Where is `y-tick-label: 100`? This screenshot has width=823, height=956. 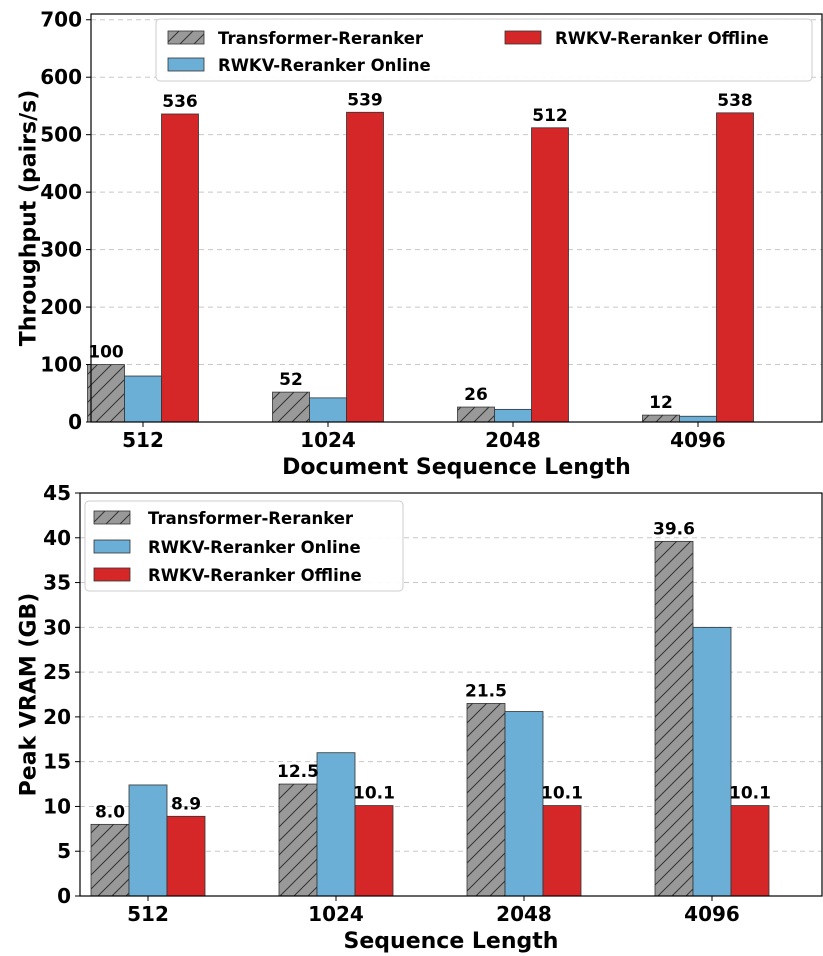 y-tick-label: 100 is located at coordinates (61, 365).